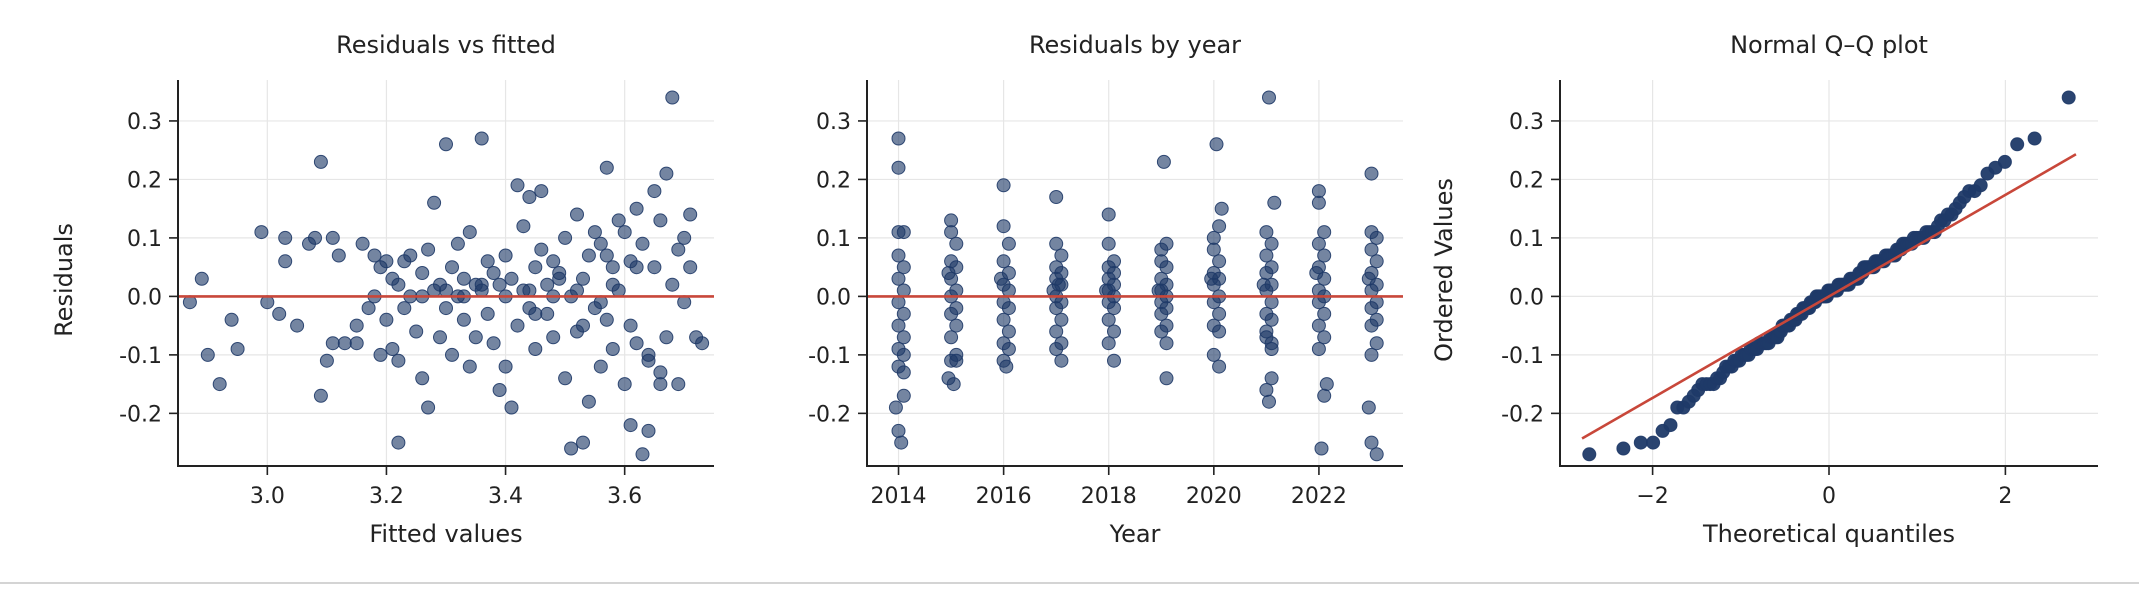  What do you see at coordinates (445, 534) in the screenshot?
I see `panel-1-x-label: Fitted values` at bounding box center [445, 534].